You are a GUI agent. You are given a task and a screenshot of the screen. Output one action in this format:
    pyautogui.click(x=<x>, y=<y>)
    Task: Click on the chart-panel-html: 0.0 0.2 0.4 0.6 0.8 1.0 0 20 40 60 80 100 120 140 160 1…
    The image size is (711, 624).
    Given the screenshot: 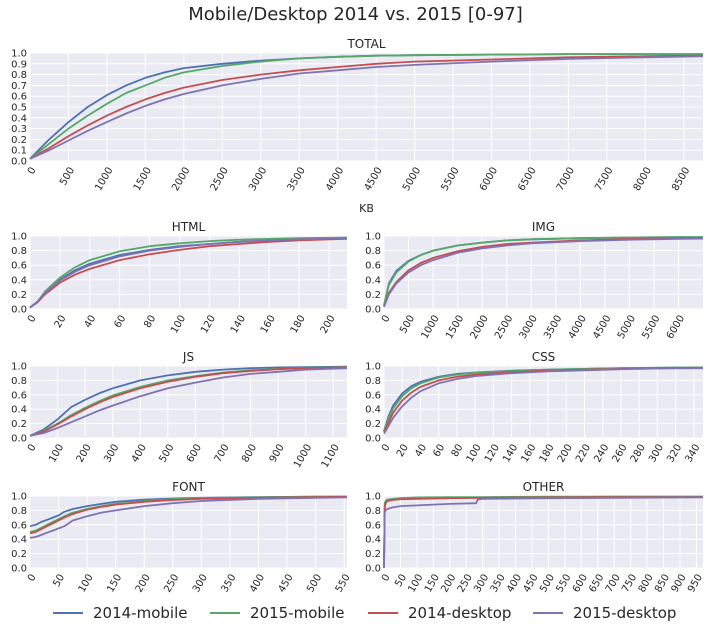 What is the action you would take?
    pyautogui.click(x=179, y=278)
    